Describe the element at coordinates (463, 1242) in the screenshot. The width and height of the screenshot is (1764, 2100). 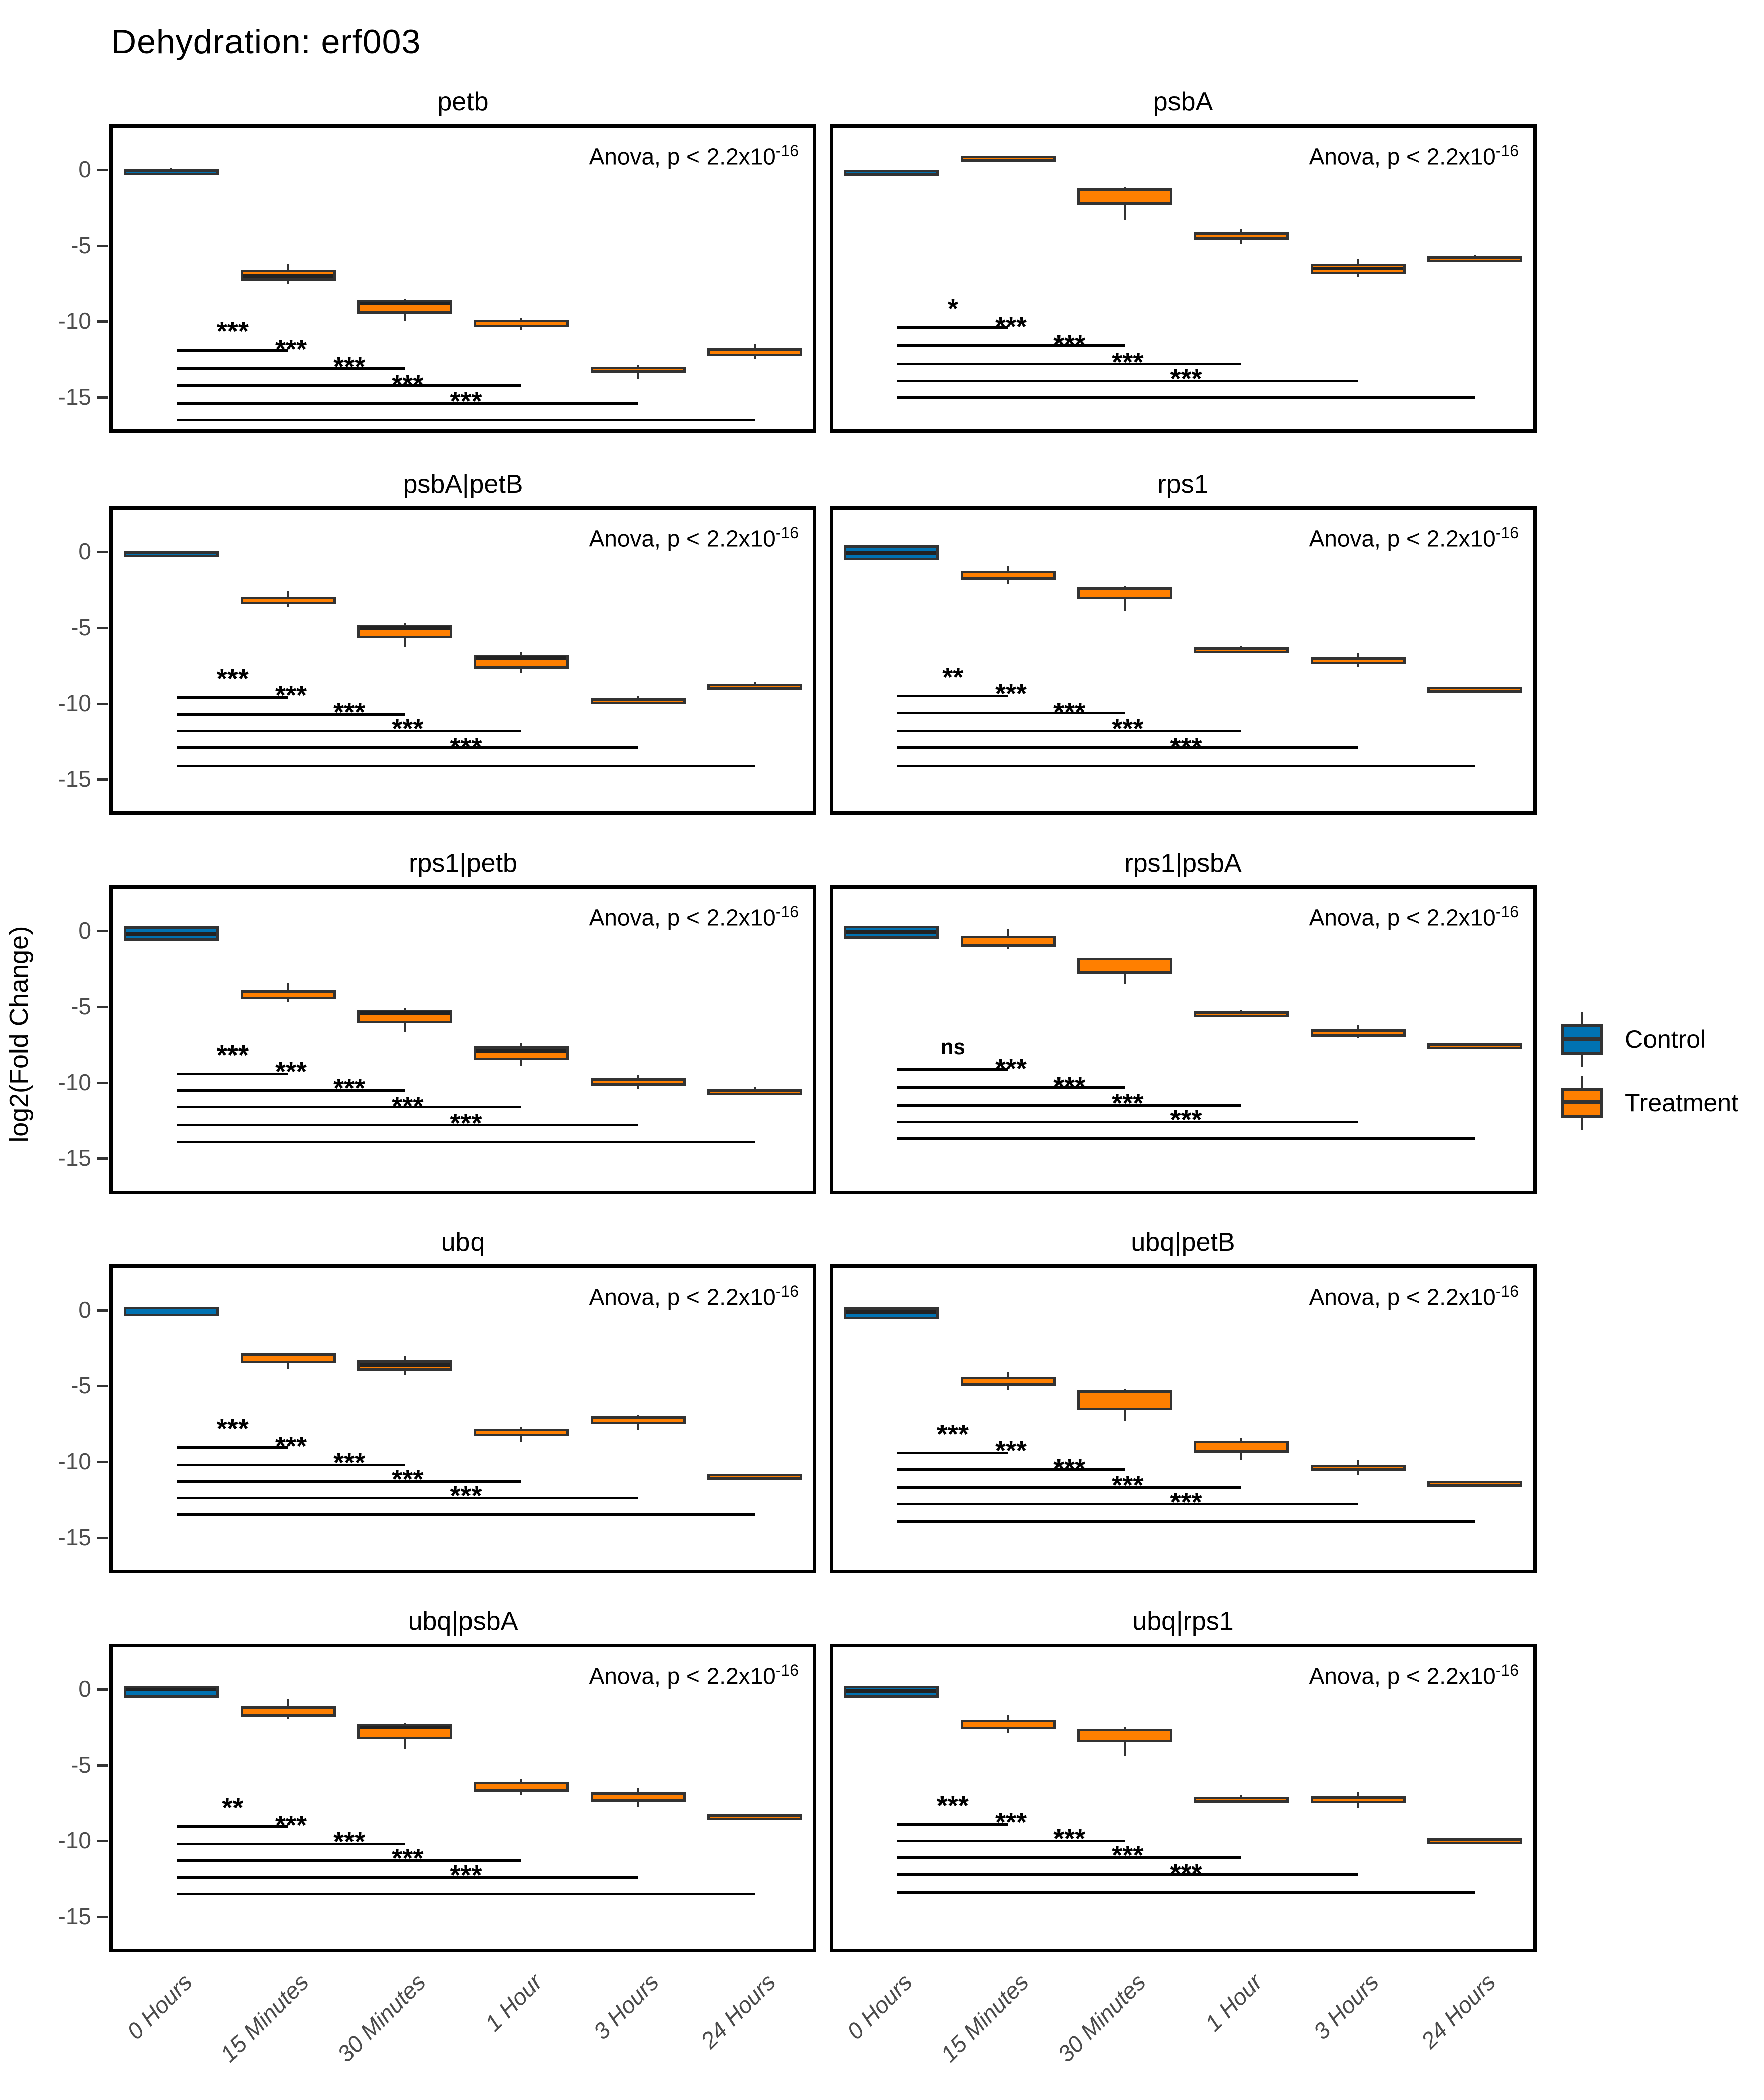
I see `panel-title: ubq` at that location.